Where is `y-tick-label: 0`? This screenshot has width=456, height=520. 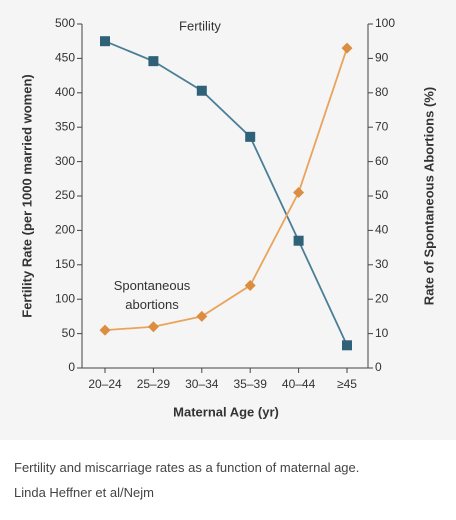
y-tick-label: 0 is located at coordinates (71, 367).